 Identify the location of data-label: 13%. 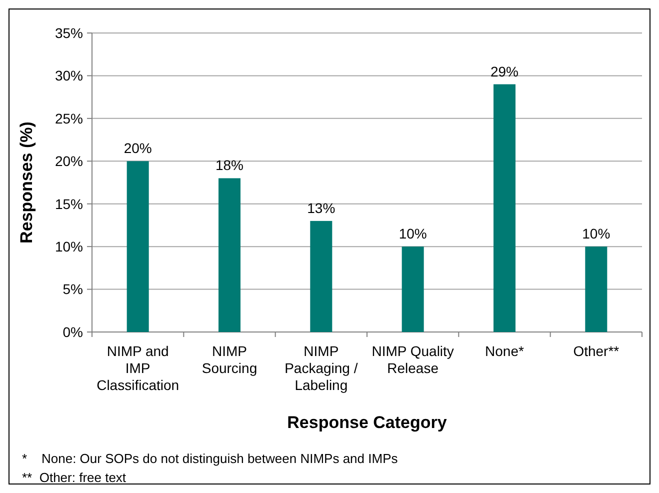
(321, 208).